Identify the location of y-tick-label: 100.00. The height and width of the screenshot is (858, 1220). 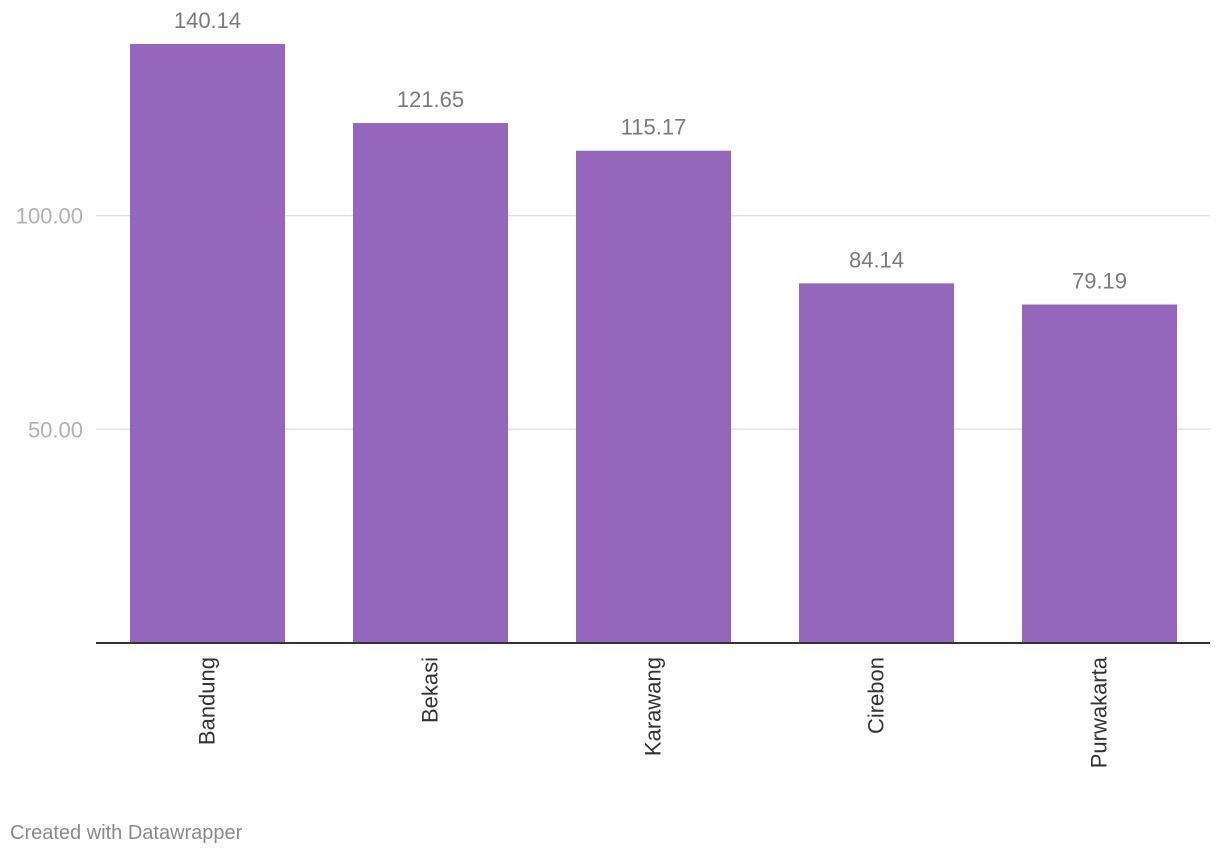
(49, 216).